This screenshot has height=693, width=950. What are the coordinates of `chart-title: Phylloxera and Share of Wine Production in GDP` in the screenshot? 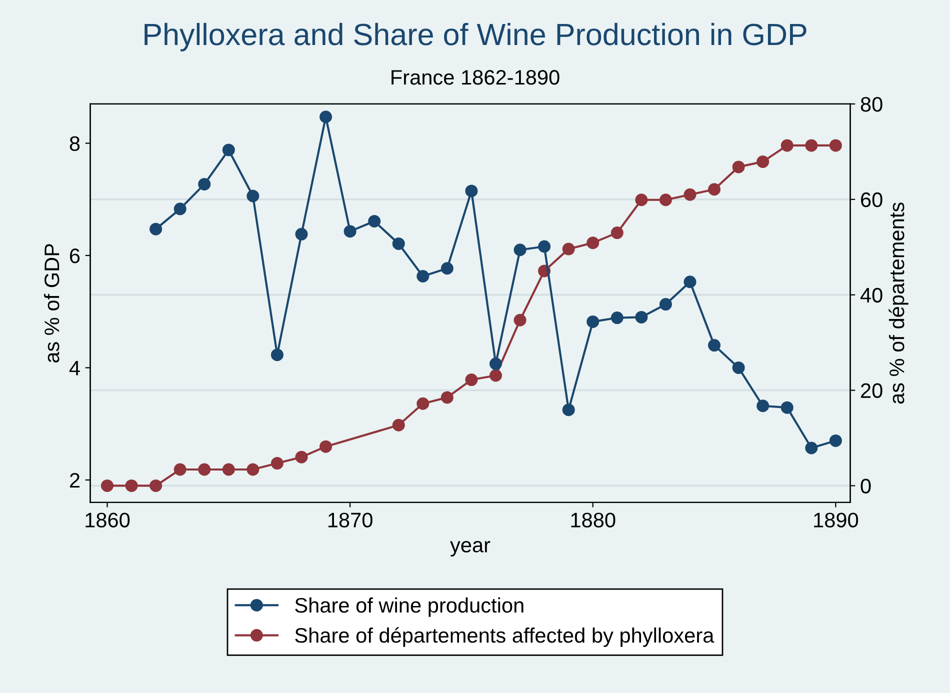 It's located at (475, 37).